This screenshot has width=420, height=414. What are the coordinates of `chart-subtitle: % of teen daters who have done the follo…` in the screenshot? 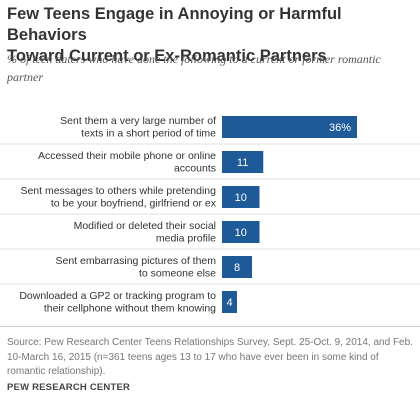 It's located at (213, 68).